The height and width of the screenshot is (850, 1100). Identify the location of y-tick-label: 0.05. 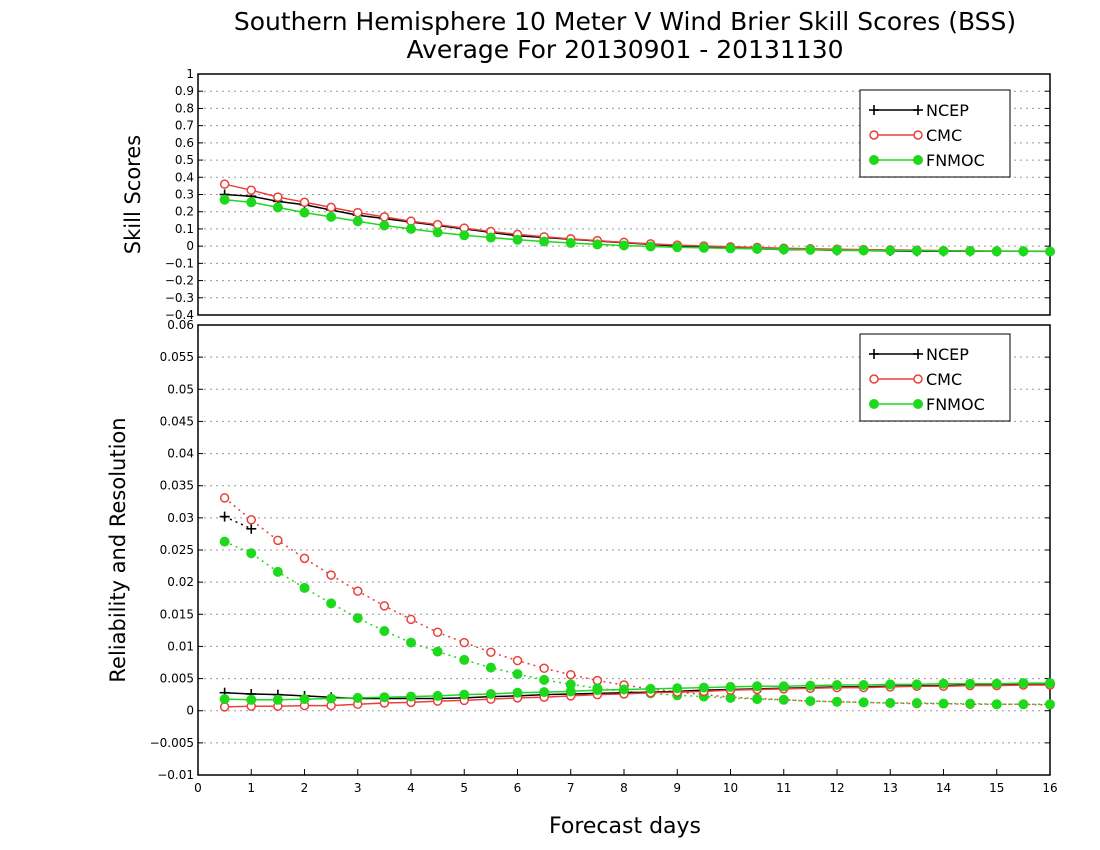
(180, 389).